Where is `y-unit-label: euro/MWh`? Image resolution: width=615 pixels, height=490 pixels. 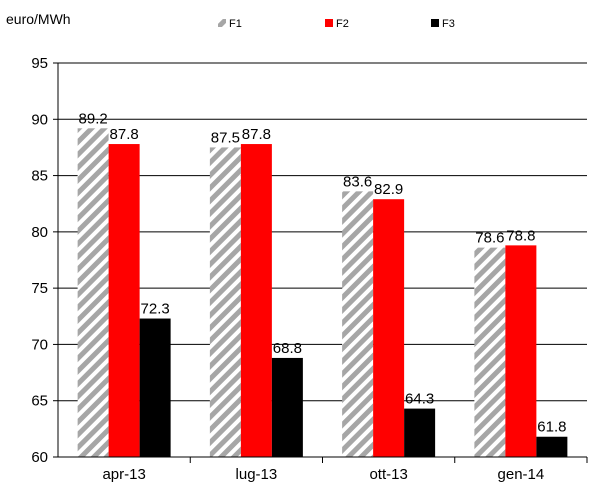
y-unit-label: euro/MWh is located at coordinates (38, 19).